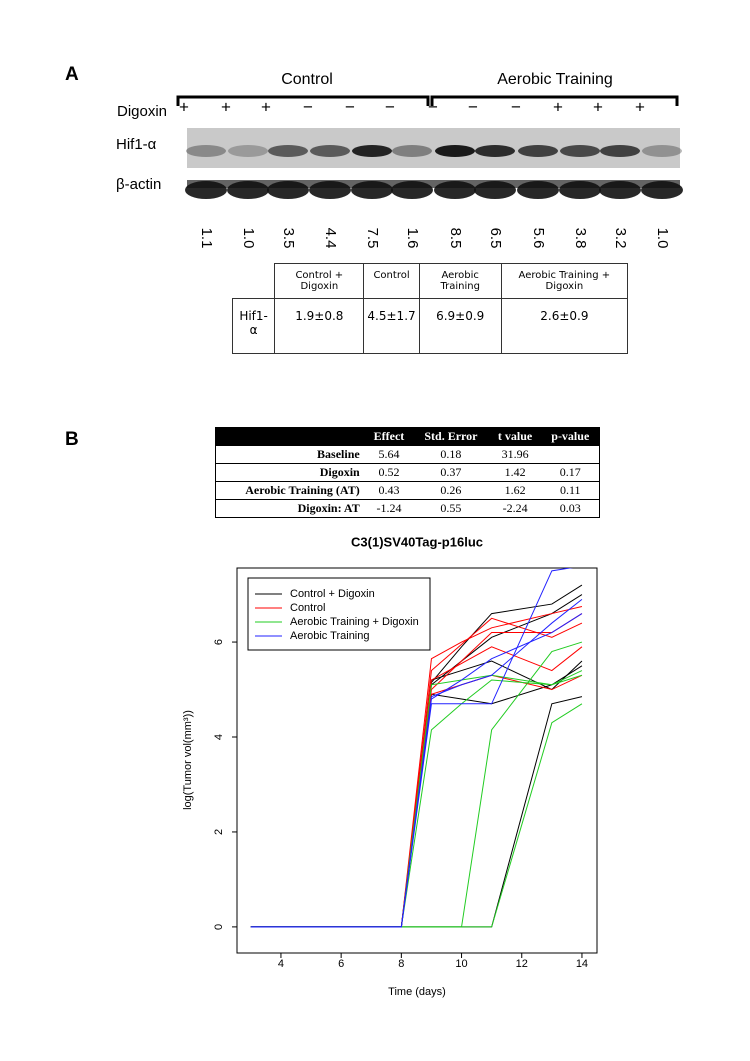 This screenshot has width=750, height=1061. Describe the element at coordinates (570, 472) in the screenshot. I see `table-value: 0.17` at that location.